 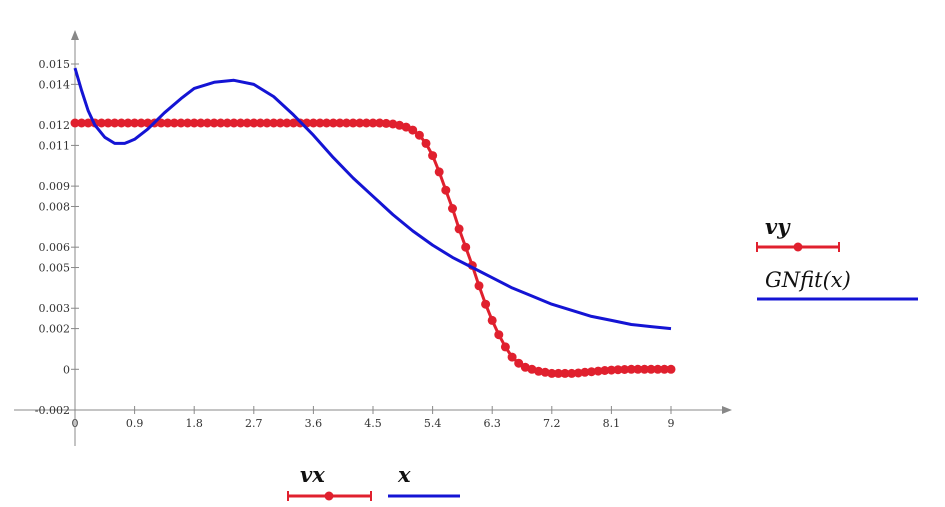 I want to click on y-axis-arrow-icon, so click(x=75, y=35).